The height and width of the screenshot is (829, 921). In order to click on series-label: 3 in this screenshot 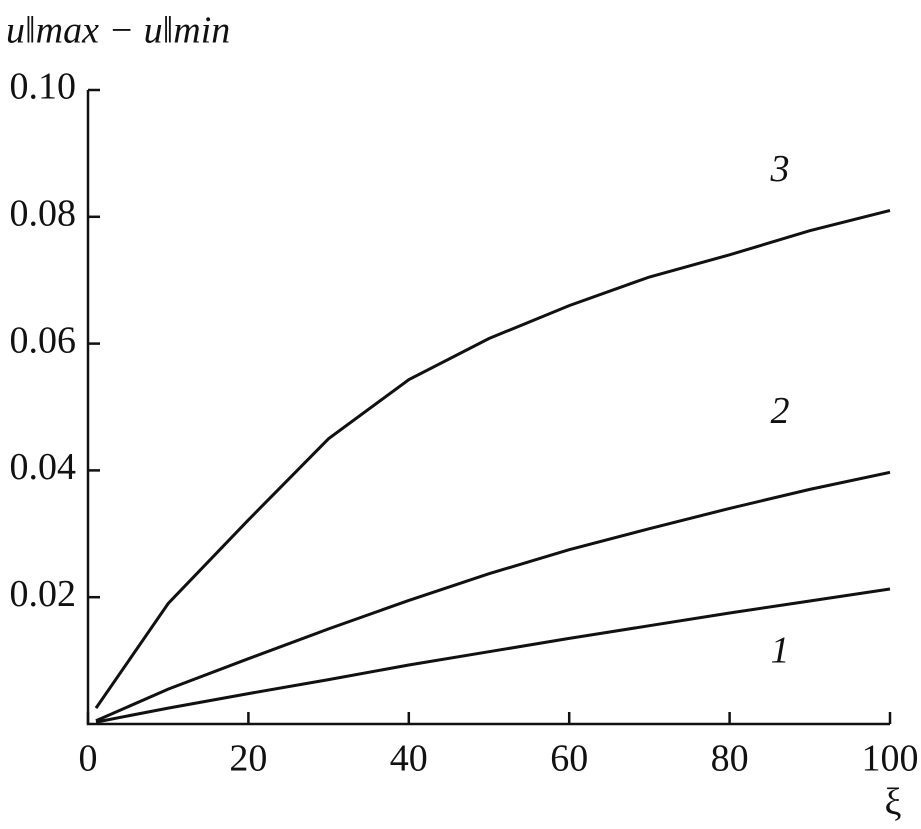, I will do `click(780, 169)`.